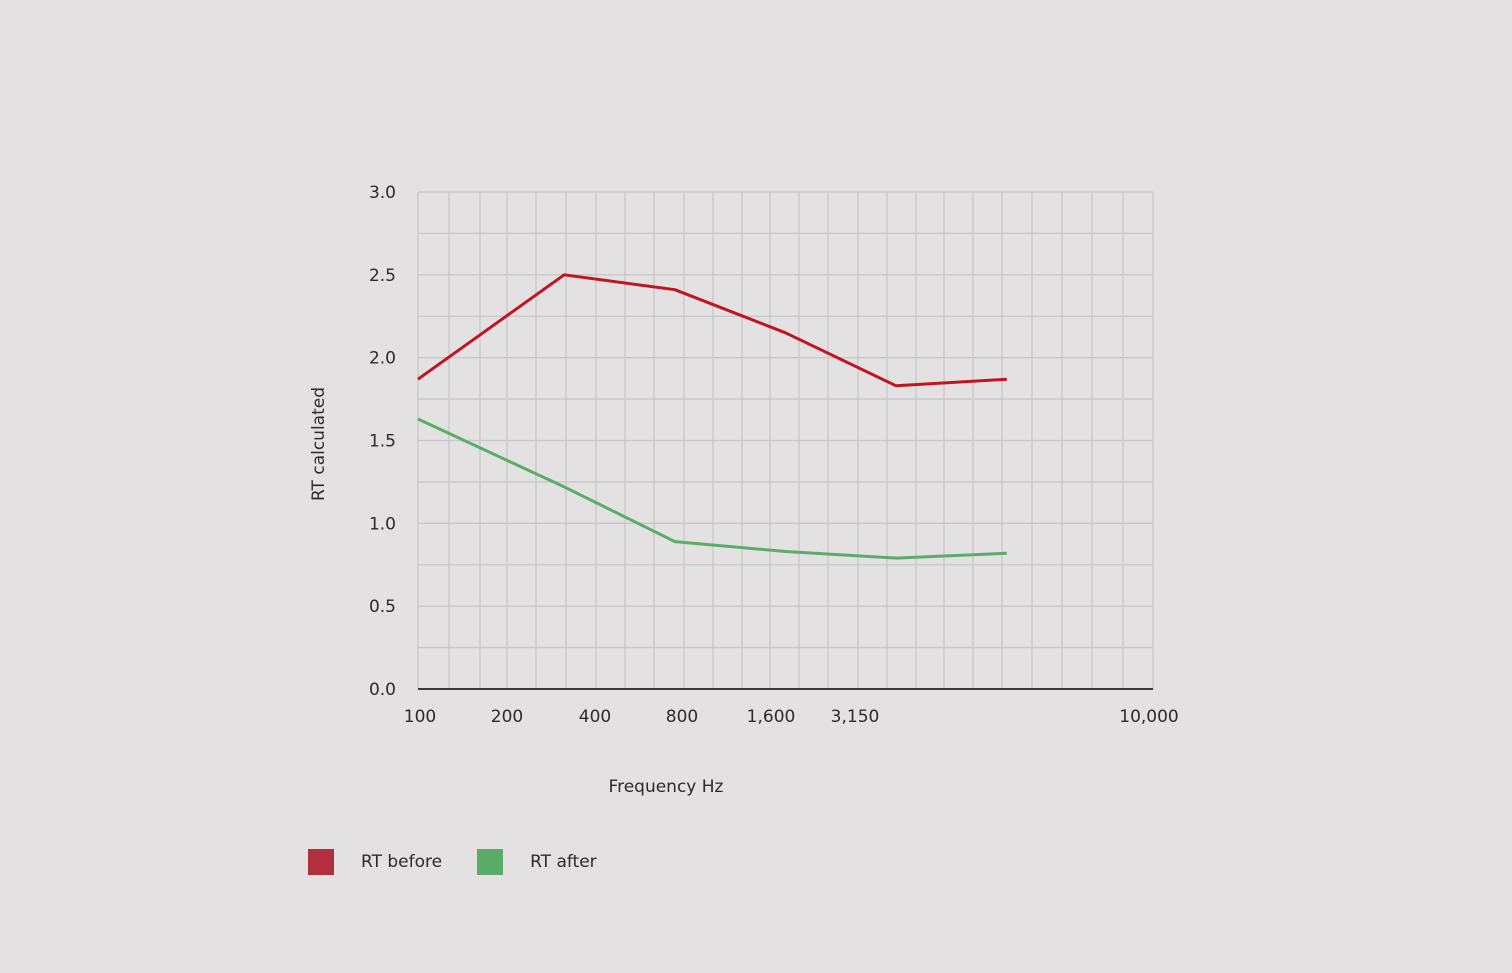  Describe the element at coordinates (382, 690) in the screenshot. I see `y-tick-label: 0.0` at that location.